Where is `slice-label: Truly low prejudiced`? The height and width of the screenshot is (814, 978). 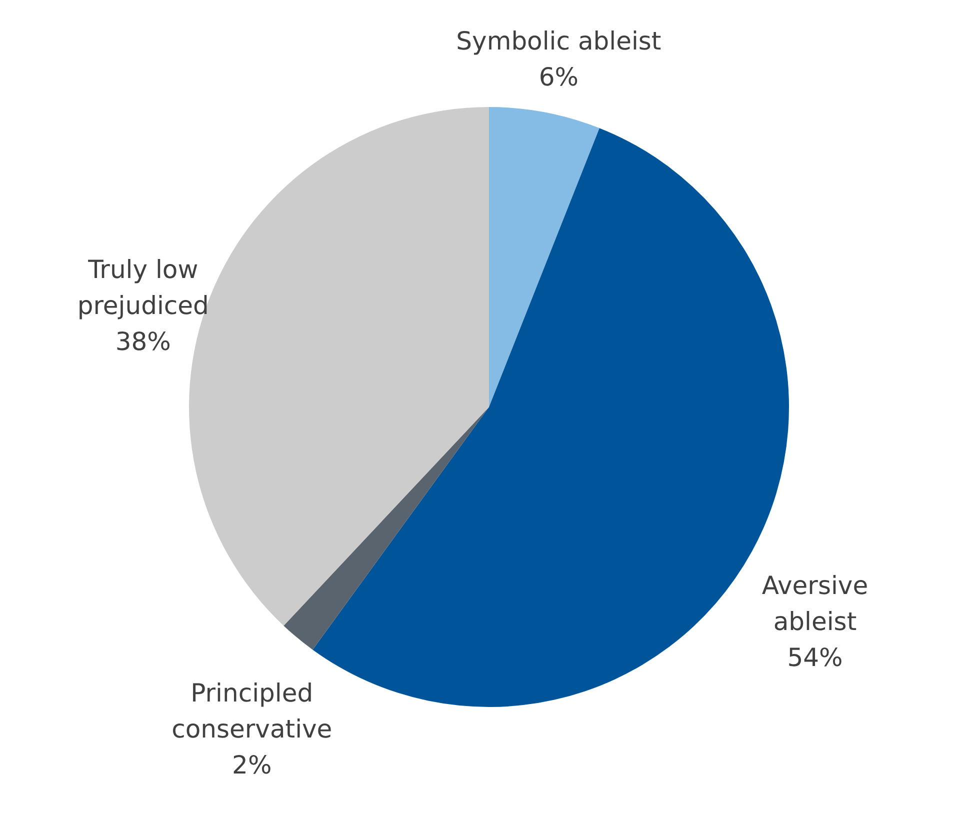 slice-label: Truly low prejudiced is located at coordinates (143, 287).